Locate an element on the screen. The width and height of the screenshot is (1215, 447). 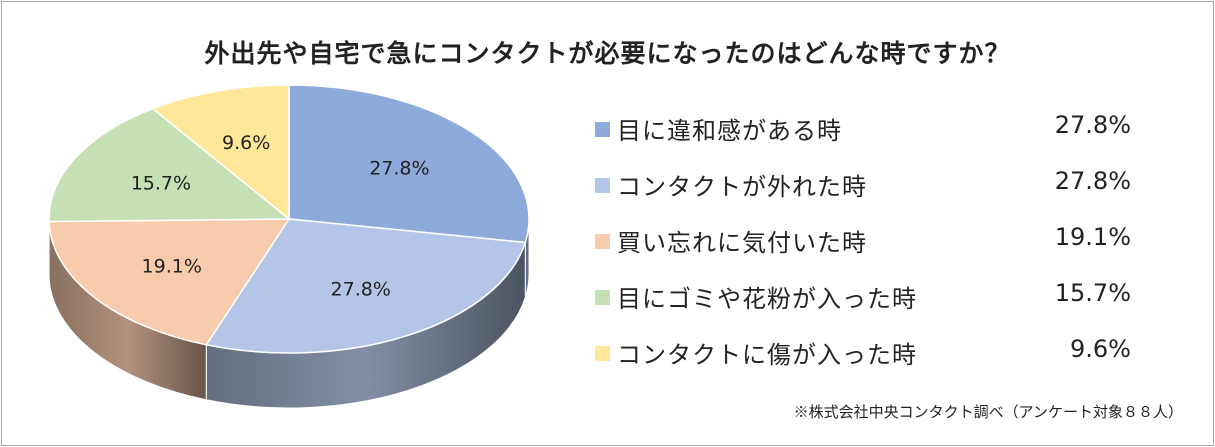
legend-value: 19.1% is located at coordinates (1092, 237).